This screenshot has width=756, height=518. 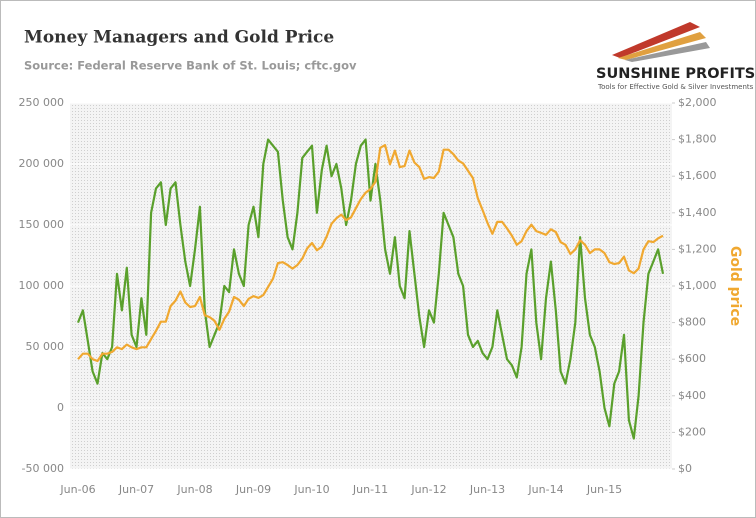 What do you see at coordinates (194, 489) in the screenshot?
I see `x-tick-label: Jun-08` at bounding box center [194, 489].